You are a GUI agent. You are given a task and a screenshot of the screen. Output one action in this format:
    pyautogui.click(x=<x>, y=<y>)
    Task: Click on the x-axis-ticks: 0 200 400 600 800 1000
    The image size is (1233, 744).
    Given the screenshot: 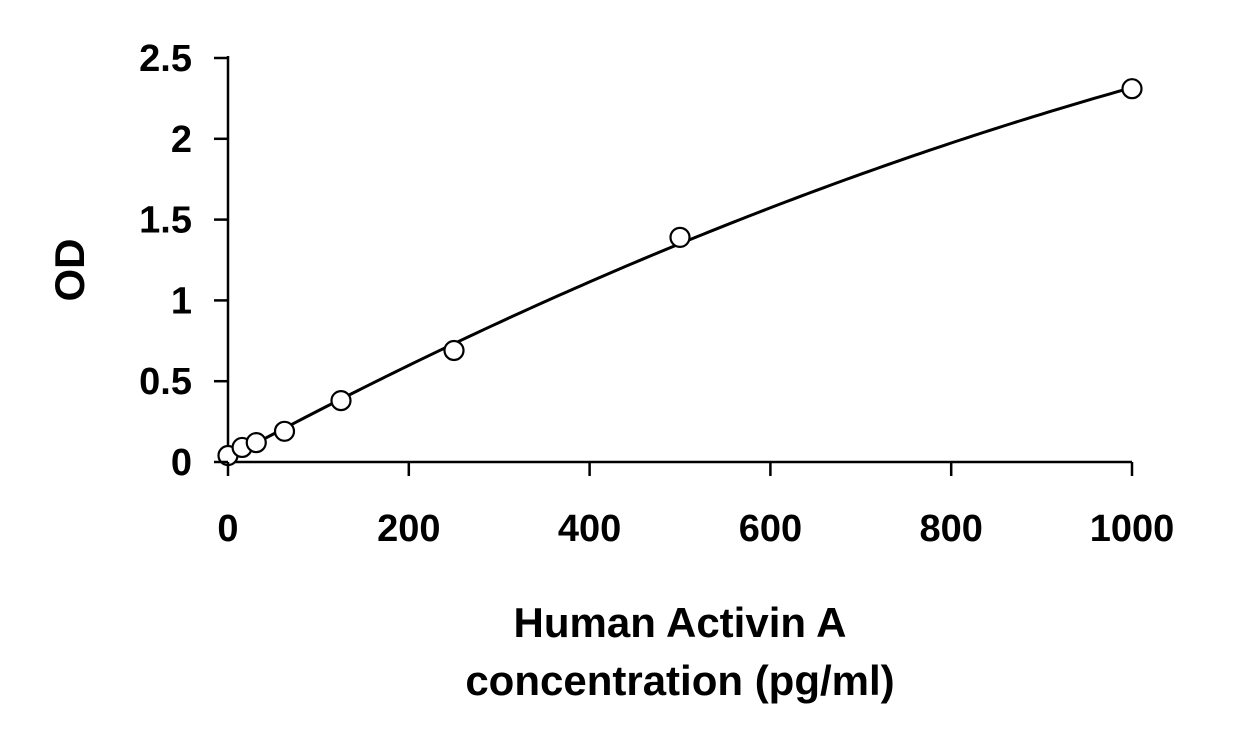 What is the action you would take?
    pyautogui.click(x=695, y=506)
    